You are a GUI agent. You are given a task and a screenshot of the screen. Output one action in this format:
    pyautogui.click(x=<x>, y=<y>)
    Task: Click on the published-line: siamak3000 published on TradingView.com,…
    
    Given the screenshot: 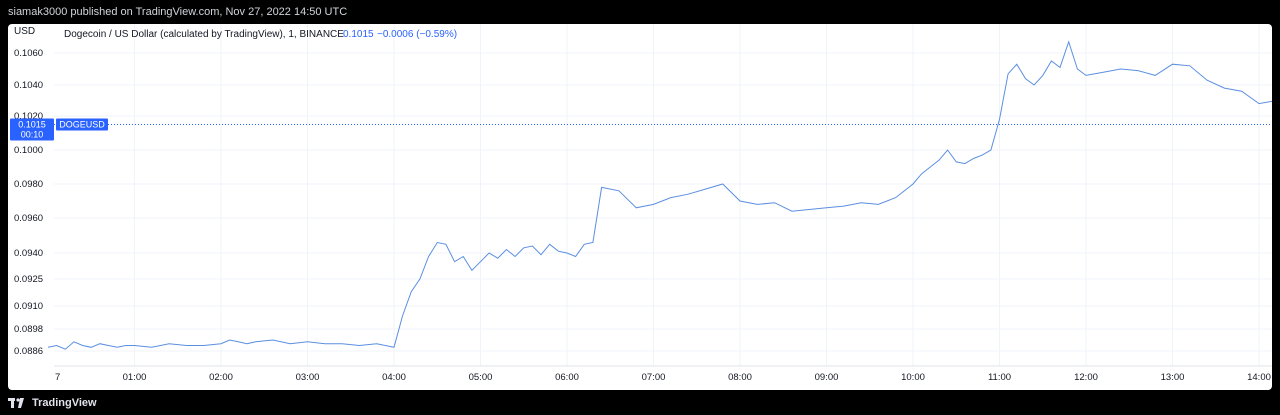 What is the action you would take?
    pyautogui.click(x=178, y=12)
    